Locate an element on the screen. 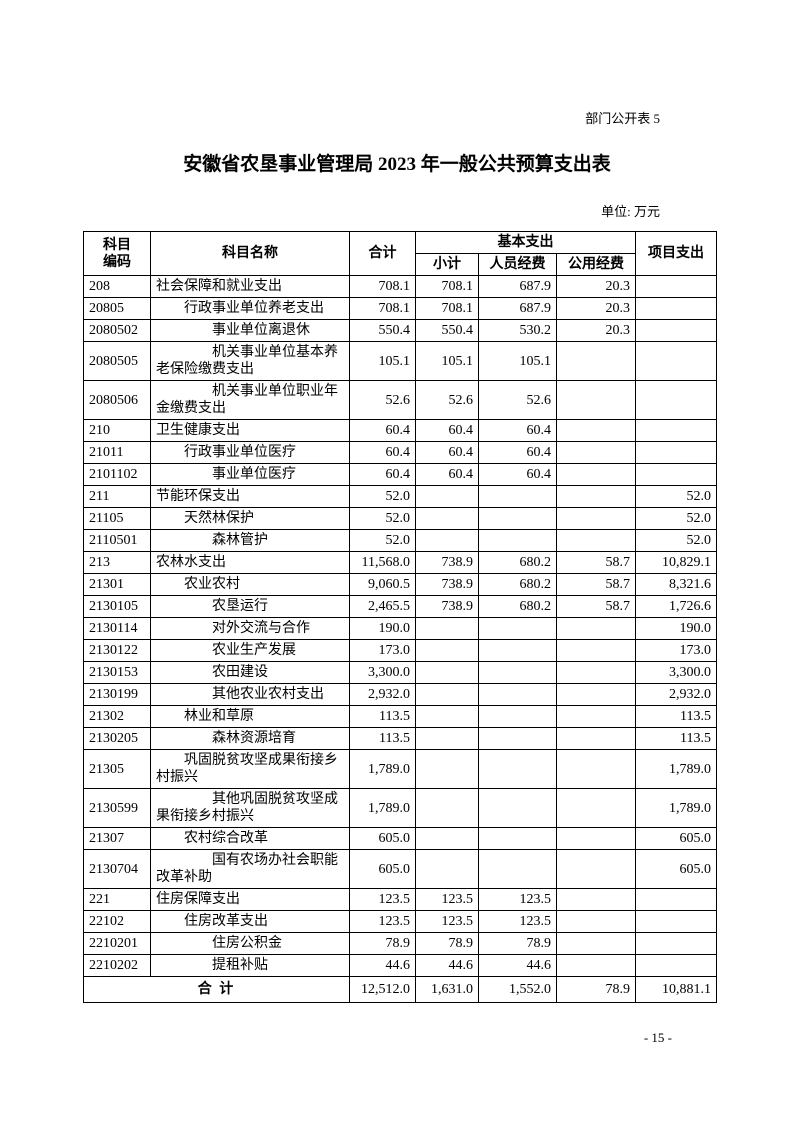  row-name: 卫生健康支出 is located at coordinates (250, 430).